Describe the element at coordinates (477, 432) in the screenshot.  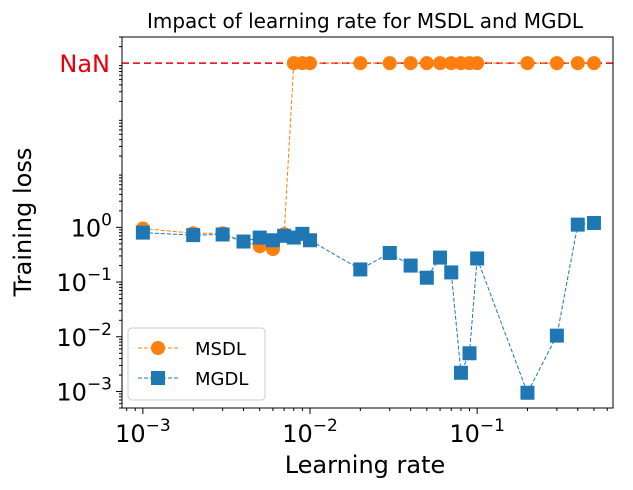
I see `x-tick-label: 10⁻¹` at that location.